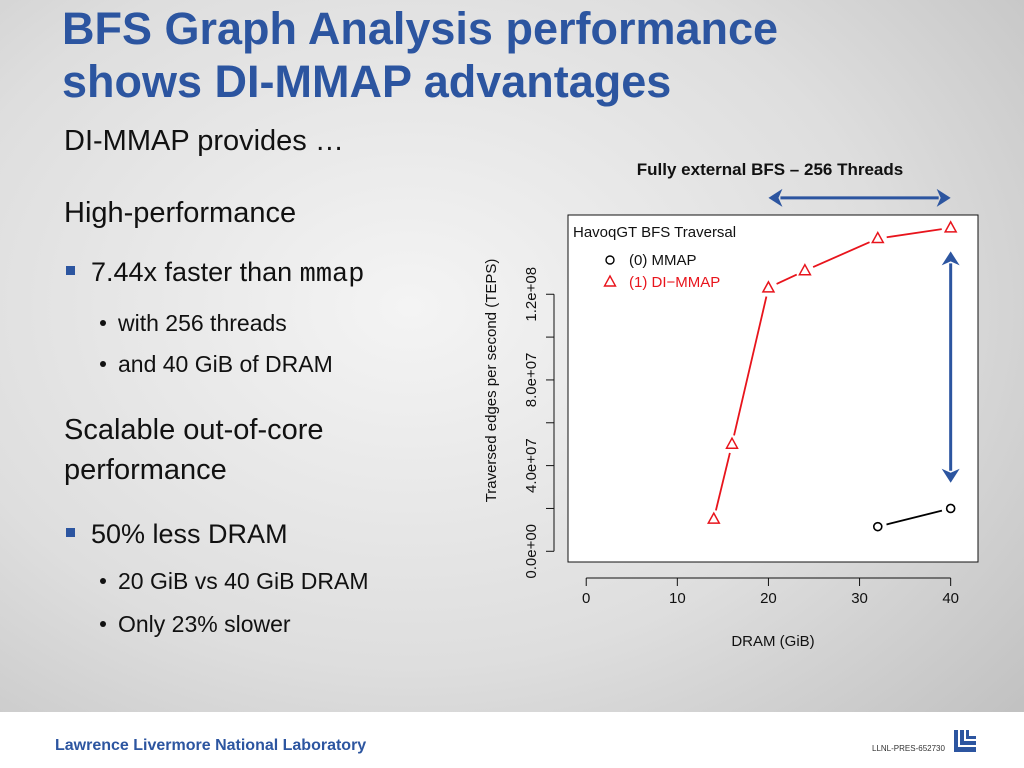 Image resolution: width=1024 pixels, height=768 pixels. What do you see at coordinates (859, 598) in the screenshot?
I see `x-tick-label: 30` at bounding box center [859, 598].